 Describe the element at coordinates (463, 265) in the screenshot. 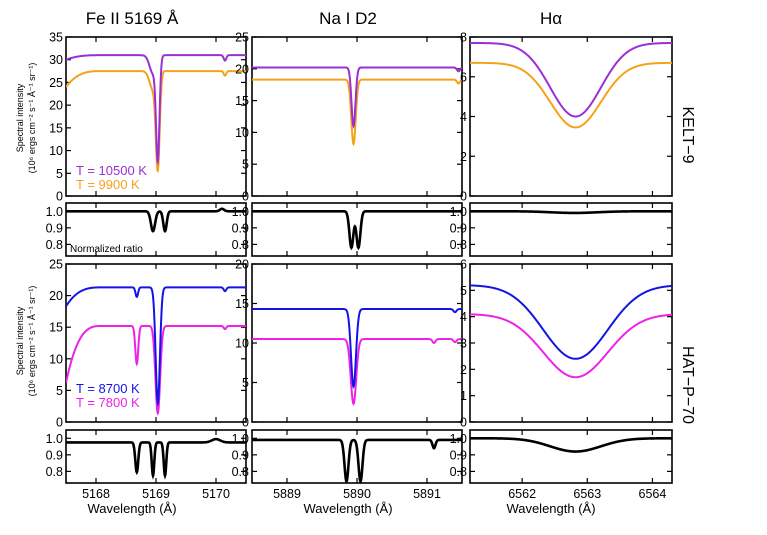

I see `row1-col2-spectrum-ytick-label-6: 6` at that location.